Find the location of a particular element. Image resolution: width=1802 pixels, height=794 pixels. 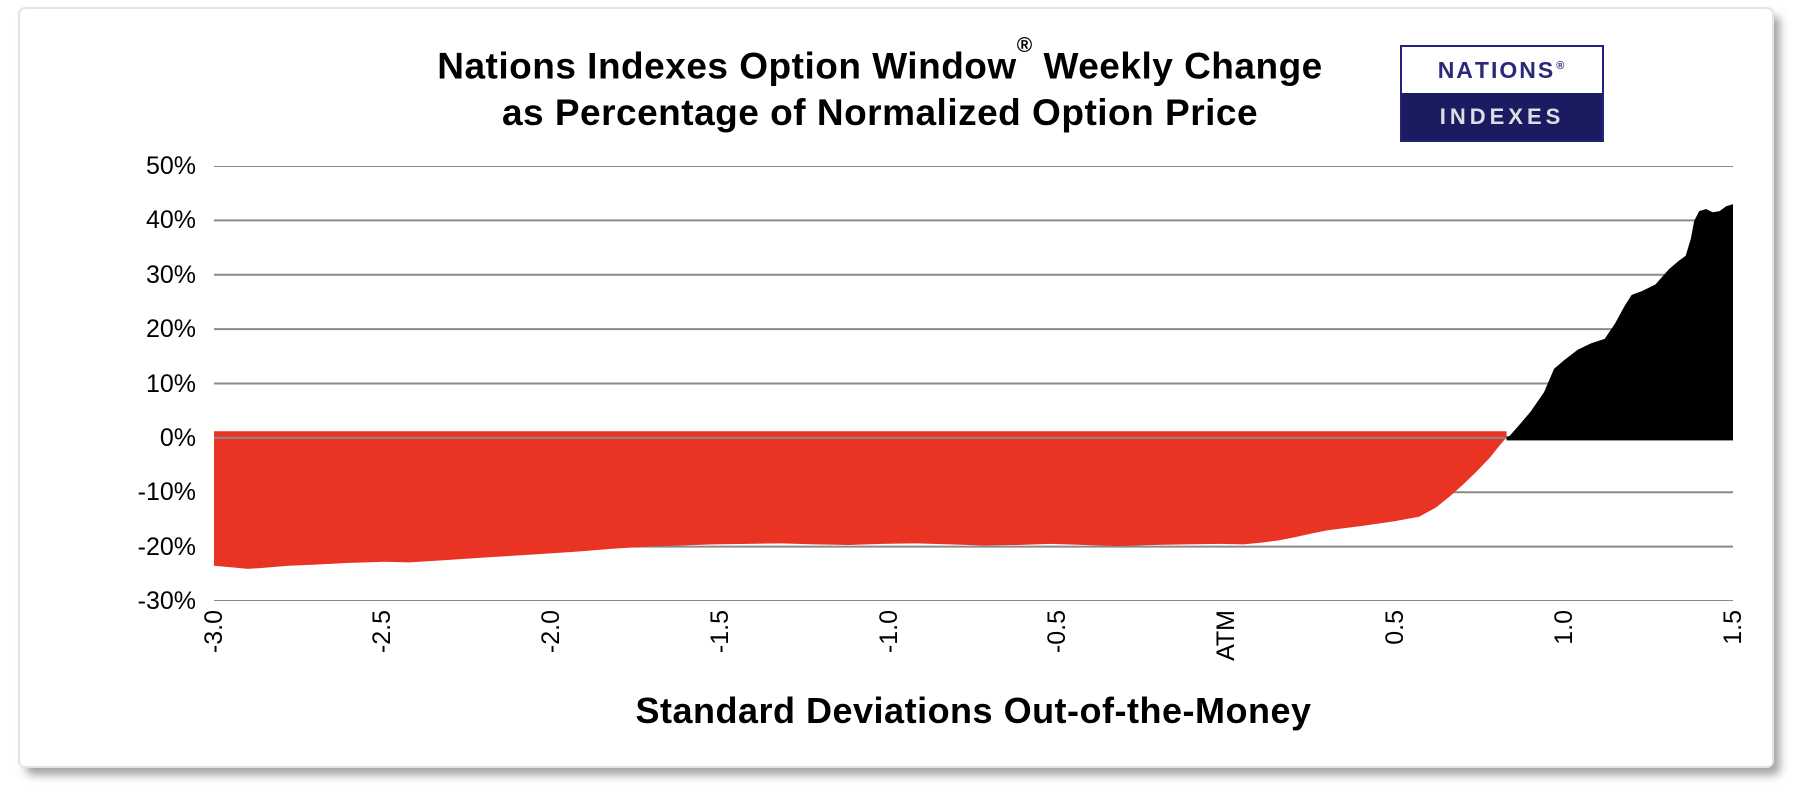

x-tick-label: -2.5 is located at coordinates (383, 634).